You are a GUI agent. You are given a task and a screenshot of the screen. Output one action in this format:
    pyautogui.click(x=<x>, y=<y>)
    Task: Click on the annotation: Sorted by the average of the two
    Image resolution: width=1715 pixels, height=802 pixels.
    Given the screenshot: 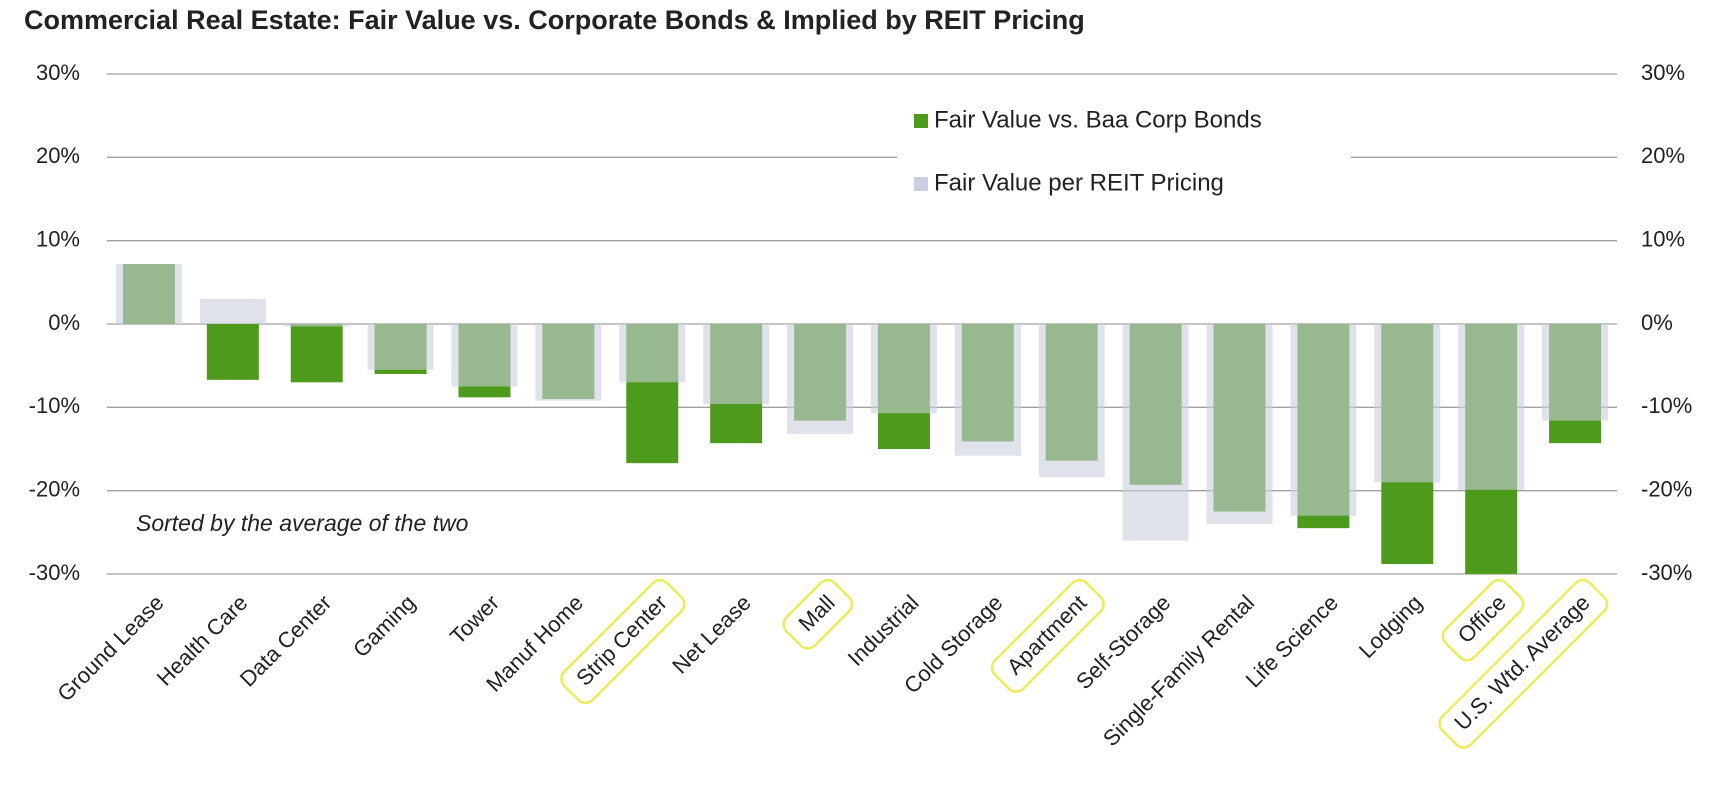 What is the action you would take?
    pyautogui.click(x=302, y=523)
    